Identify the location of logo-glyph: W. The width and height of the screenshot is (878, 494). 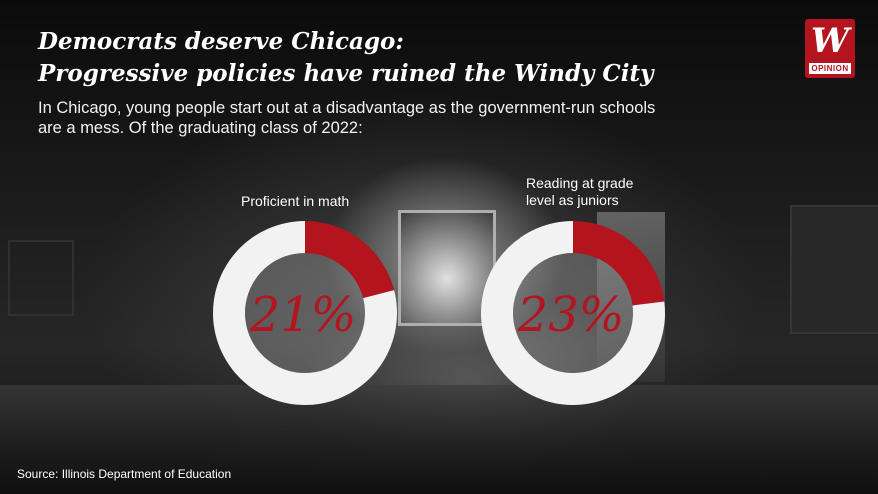
(830, 41).